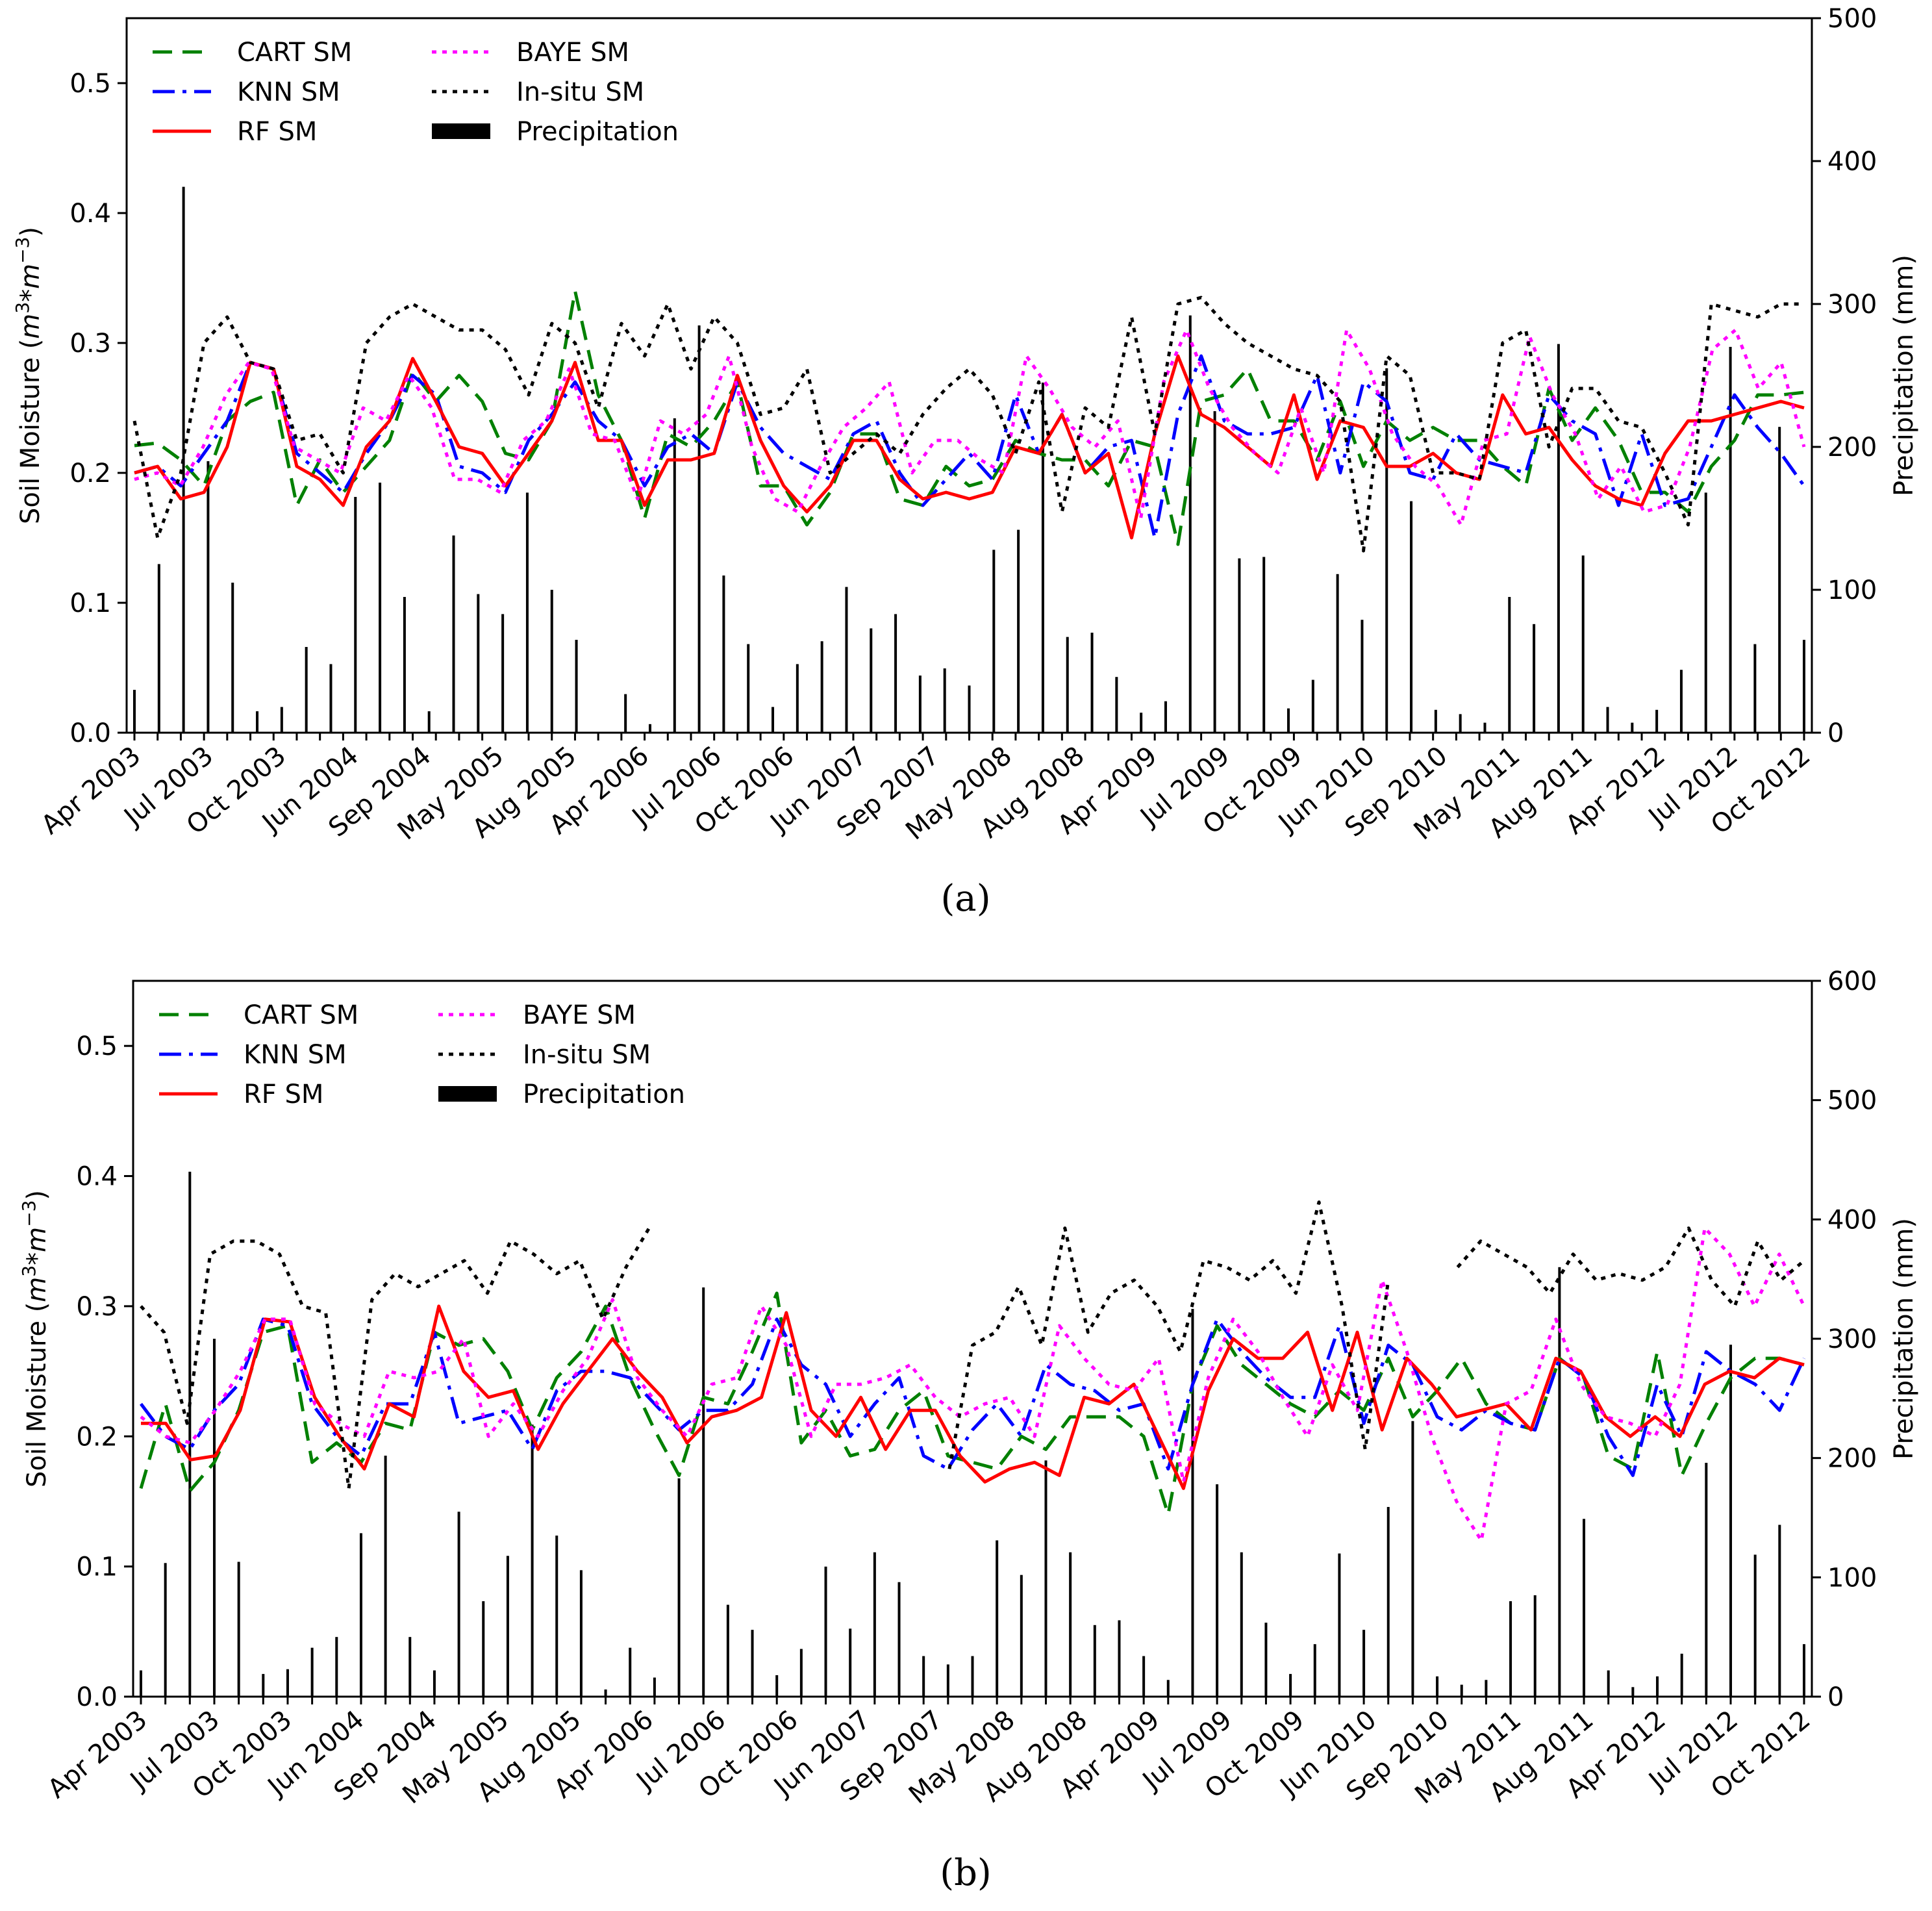  What do you see at coordinates (97, 1567) in the screenshot?
I see `y-tick-label: 0.1` at bounding box center [97, 1567].